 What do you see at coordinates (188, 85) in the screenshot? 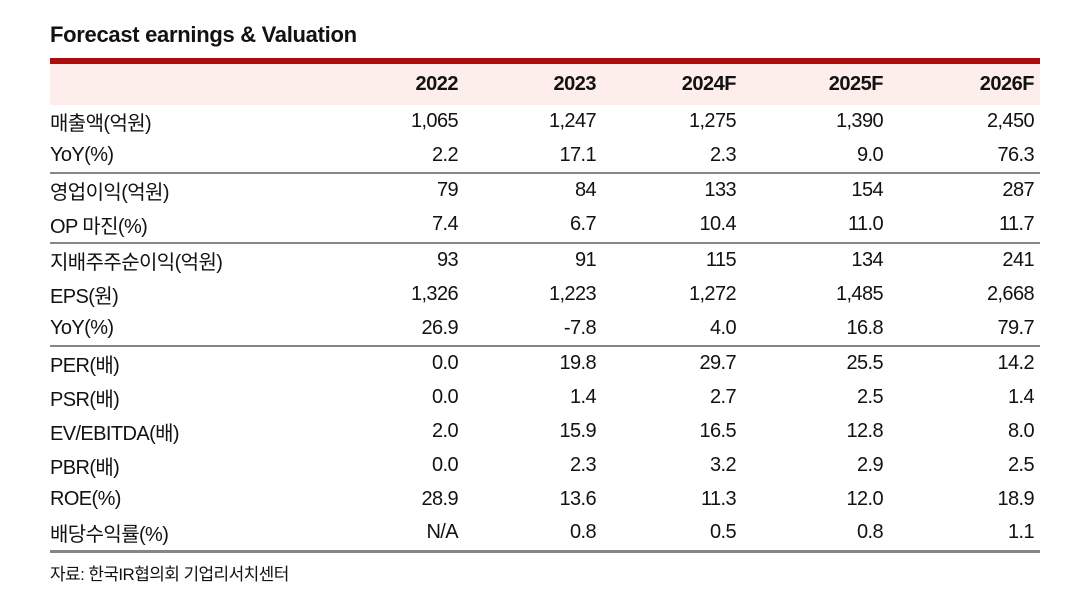
I see `row-label-header` at bounding box center [188, 85].